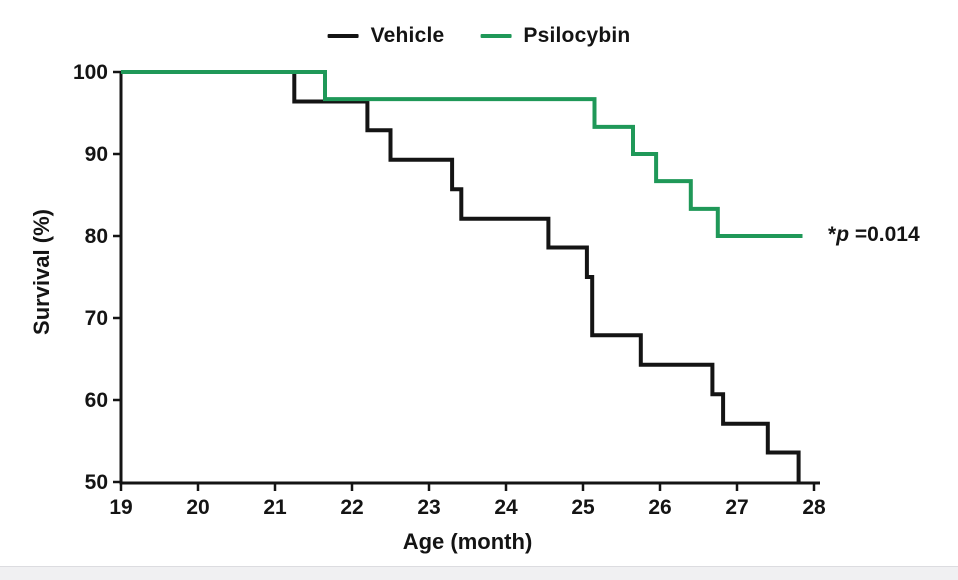 The width and height of the screenshot is (958, 580). What do you see at coordinates (814, 507) in the screenshot?
I see `x-tick-label: 28` at bounding box center [814, 507].